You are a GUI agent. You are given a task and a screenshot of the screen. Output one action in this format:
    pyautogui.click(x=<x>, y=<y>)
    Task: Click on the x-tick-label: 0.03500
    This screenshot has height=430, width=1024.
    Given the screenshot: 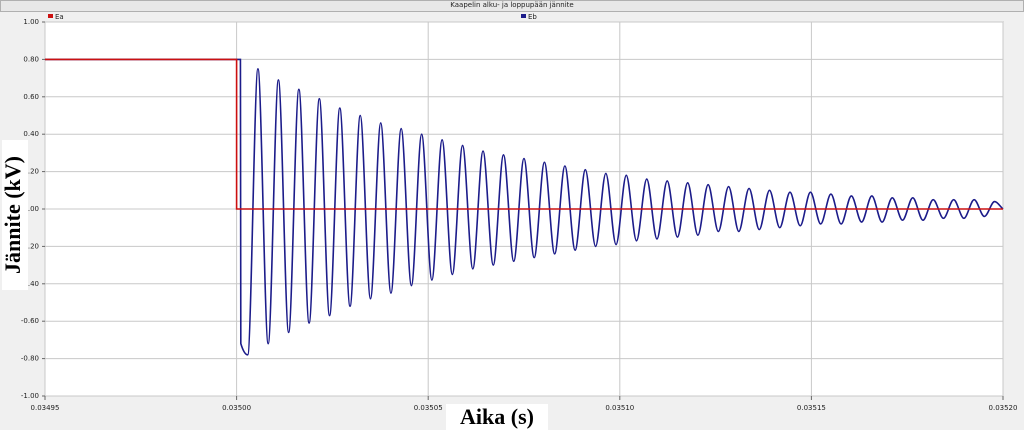 What is the action you would take?
    pyautogui.click(x=236, y=408)
    